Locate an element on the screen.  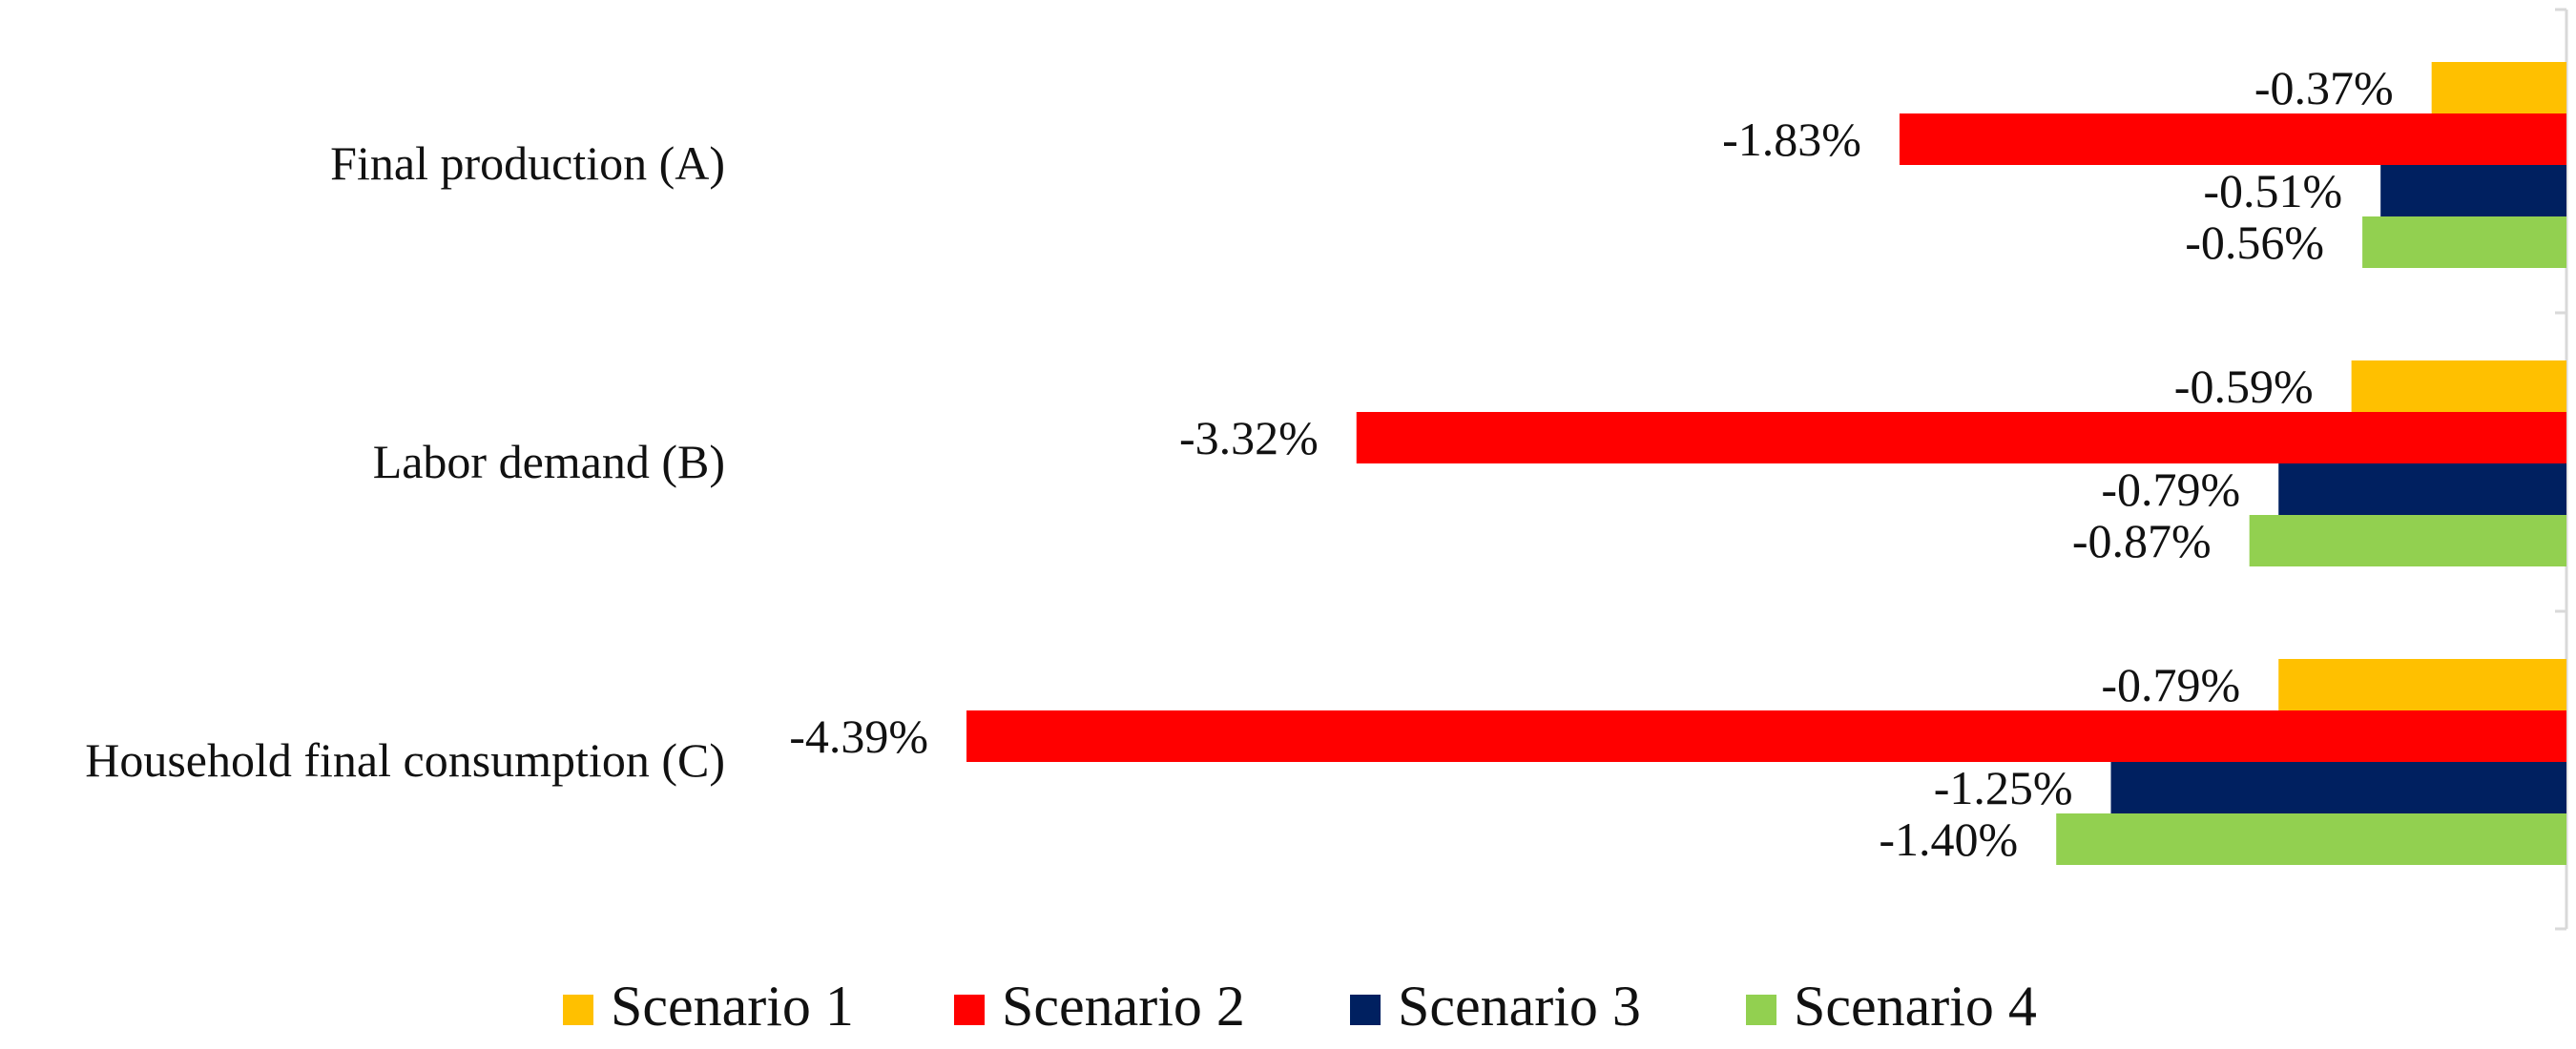
data-label: -0.51% is located at coordinates (2272, 190).